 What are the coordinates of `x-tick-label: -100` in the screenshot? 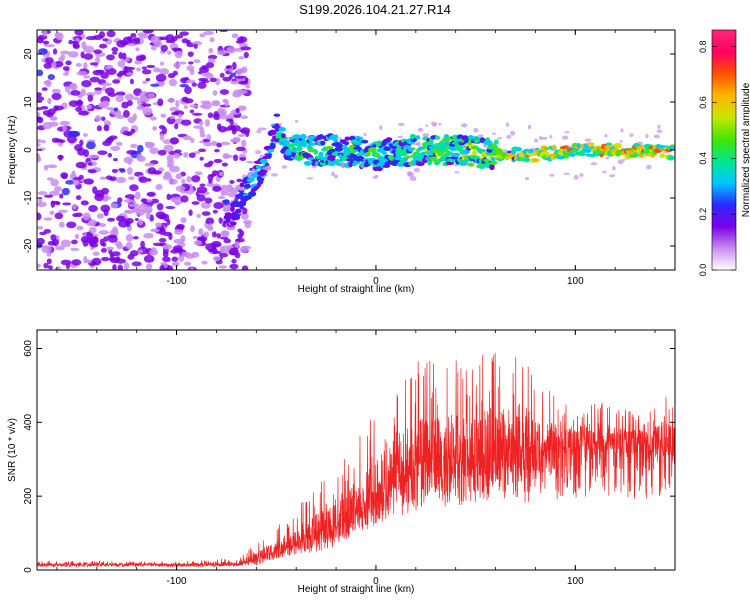 It's located at (177, 281).